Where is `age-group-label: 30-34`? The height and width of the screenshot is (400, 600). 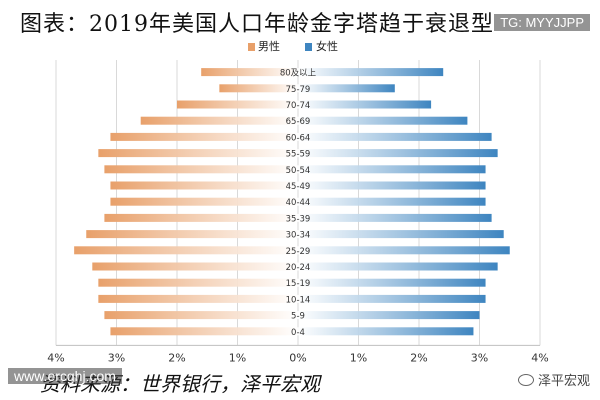
age-group-label: 30-34 is located at coordinates (298, 236).